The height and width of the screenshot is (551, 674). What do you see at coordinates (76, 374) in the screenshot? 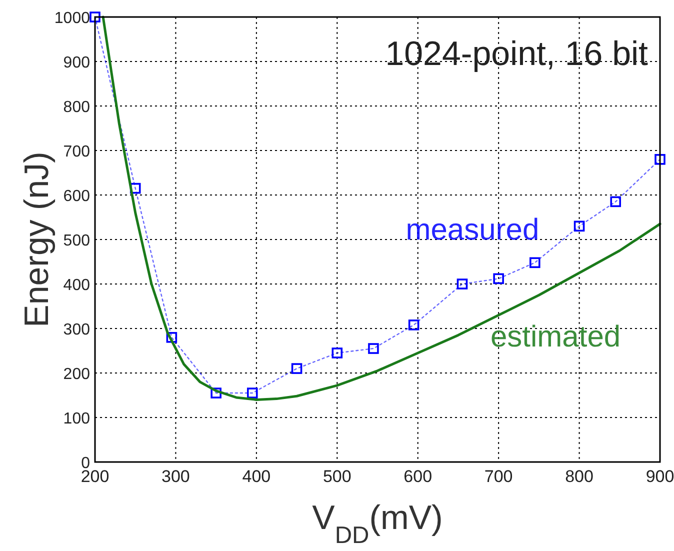
I see `y-tick-label: 200` at bounding box center [76, 374].